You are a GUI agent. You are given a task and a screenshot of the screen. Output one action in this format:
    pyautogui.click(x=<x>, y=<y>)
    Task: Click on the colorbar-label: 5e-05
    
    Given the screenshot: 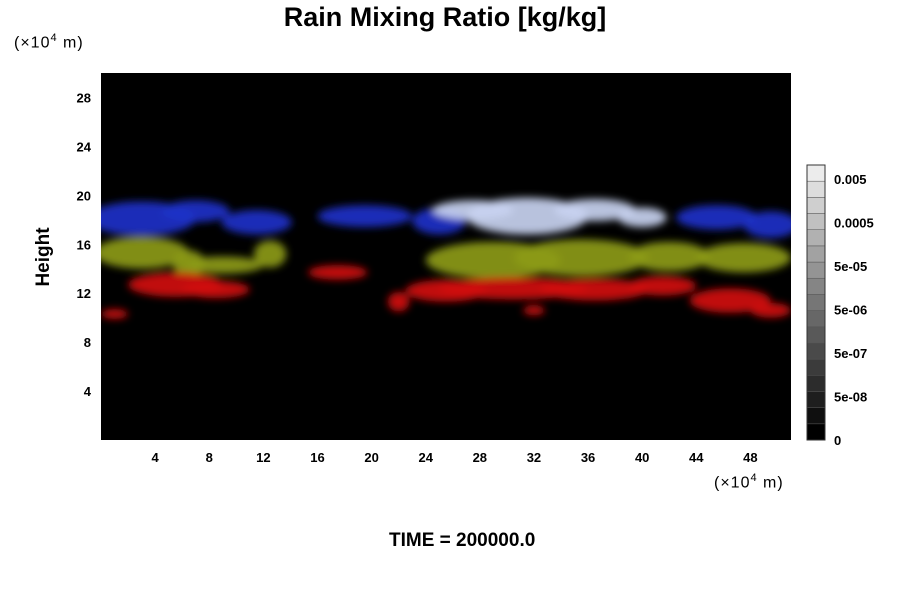 What is the action you would take?
    pyautogui.click(x=850, y=266)
    